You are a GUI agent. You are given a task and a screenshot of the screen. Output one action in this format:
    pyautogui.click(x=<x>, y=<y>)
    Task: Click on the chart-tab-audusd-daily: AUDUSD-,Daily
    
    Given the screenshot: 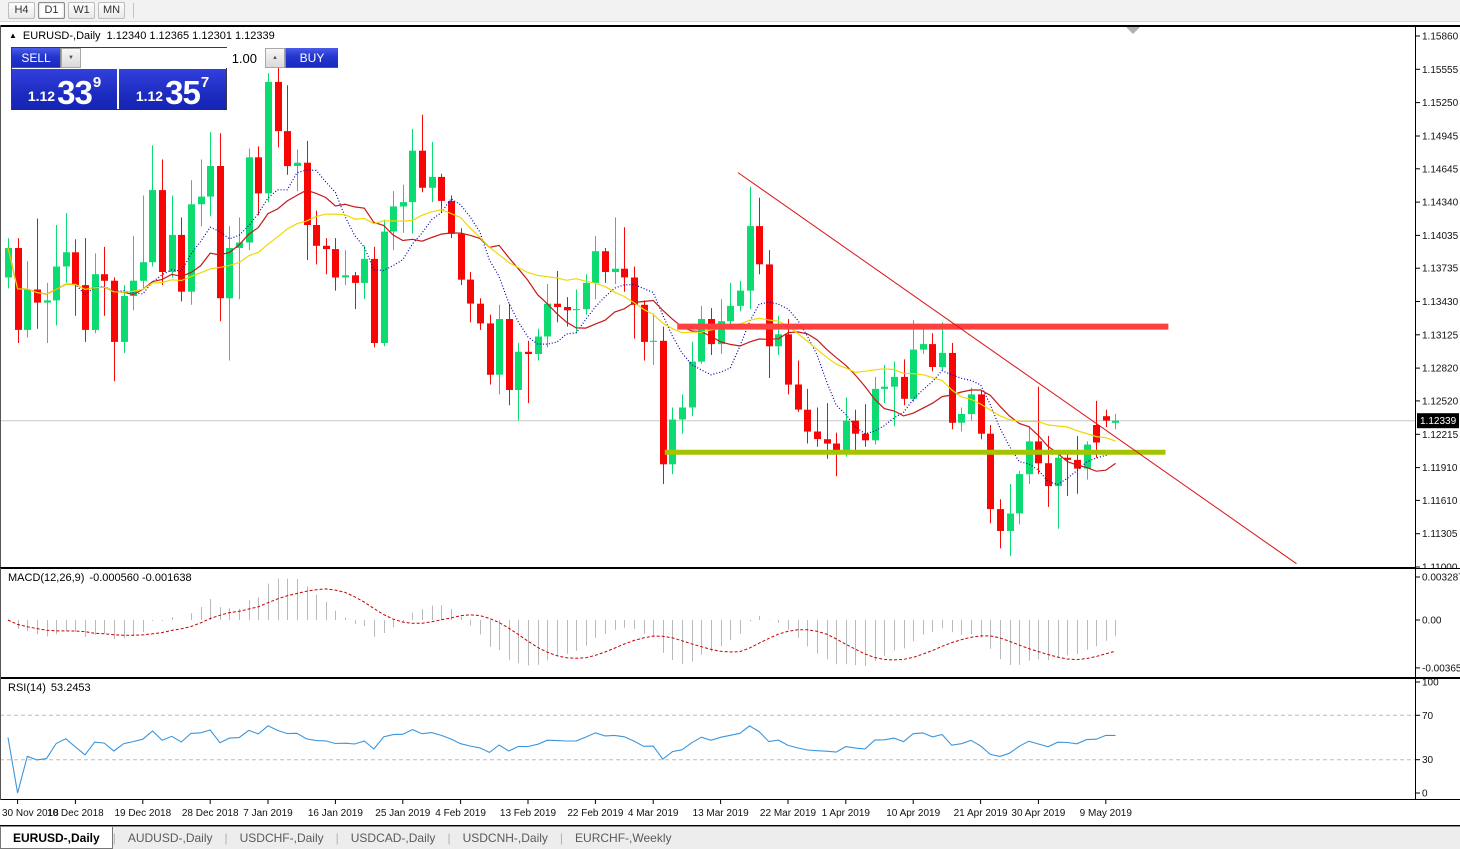 What is the action you would take?
    pyautogui.click(x=170, y=838)
    